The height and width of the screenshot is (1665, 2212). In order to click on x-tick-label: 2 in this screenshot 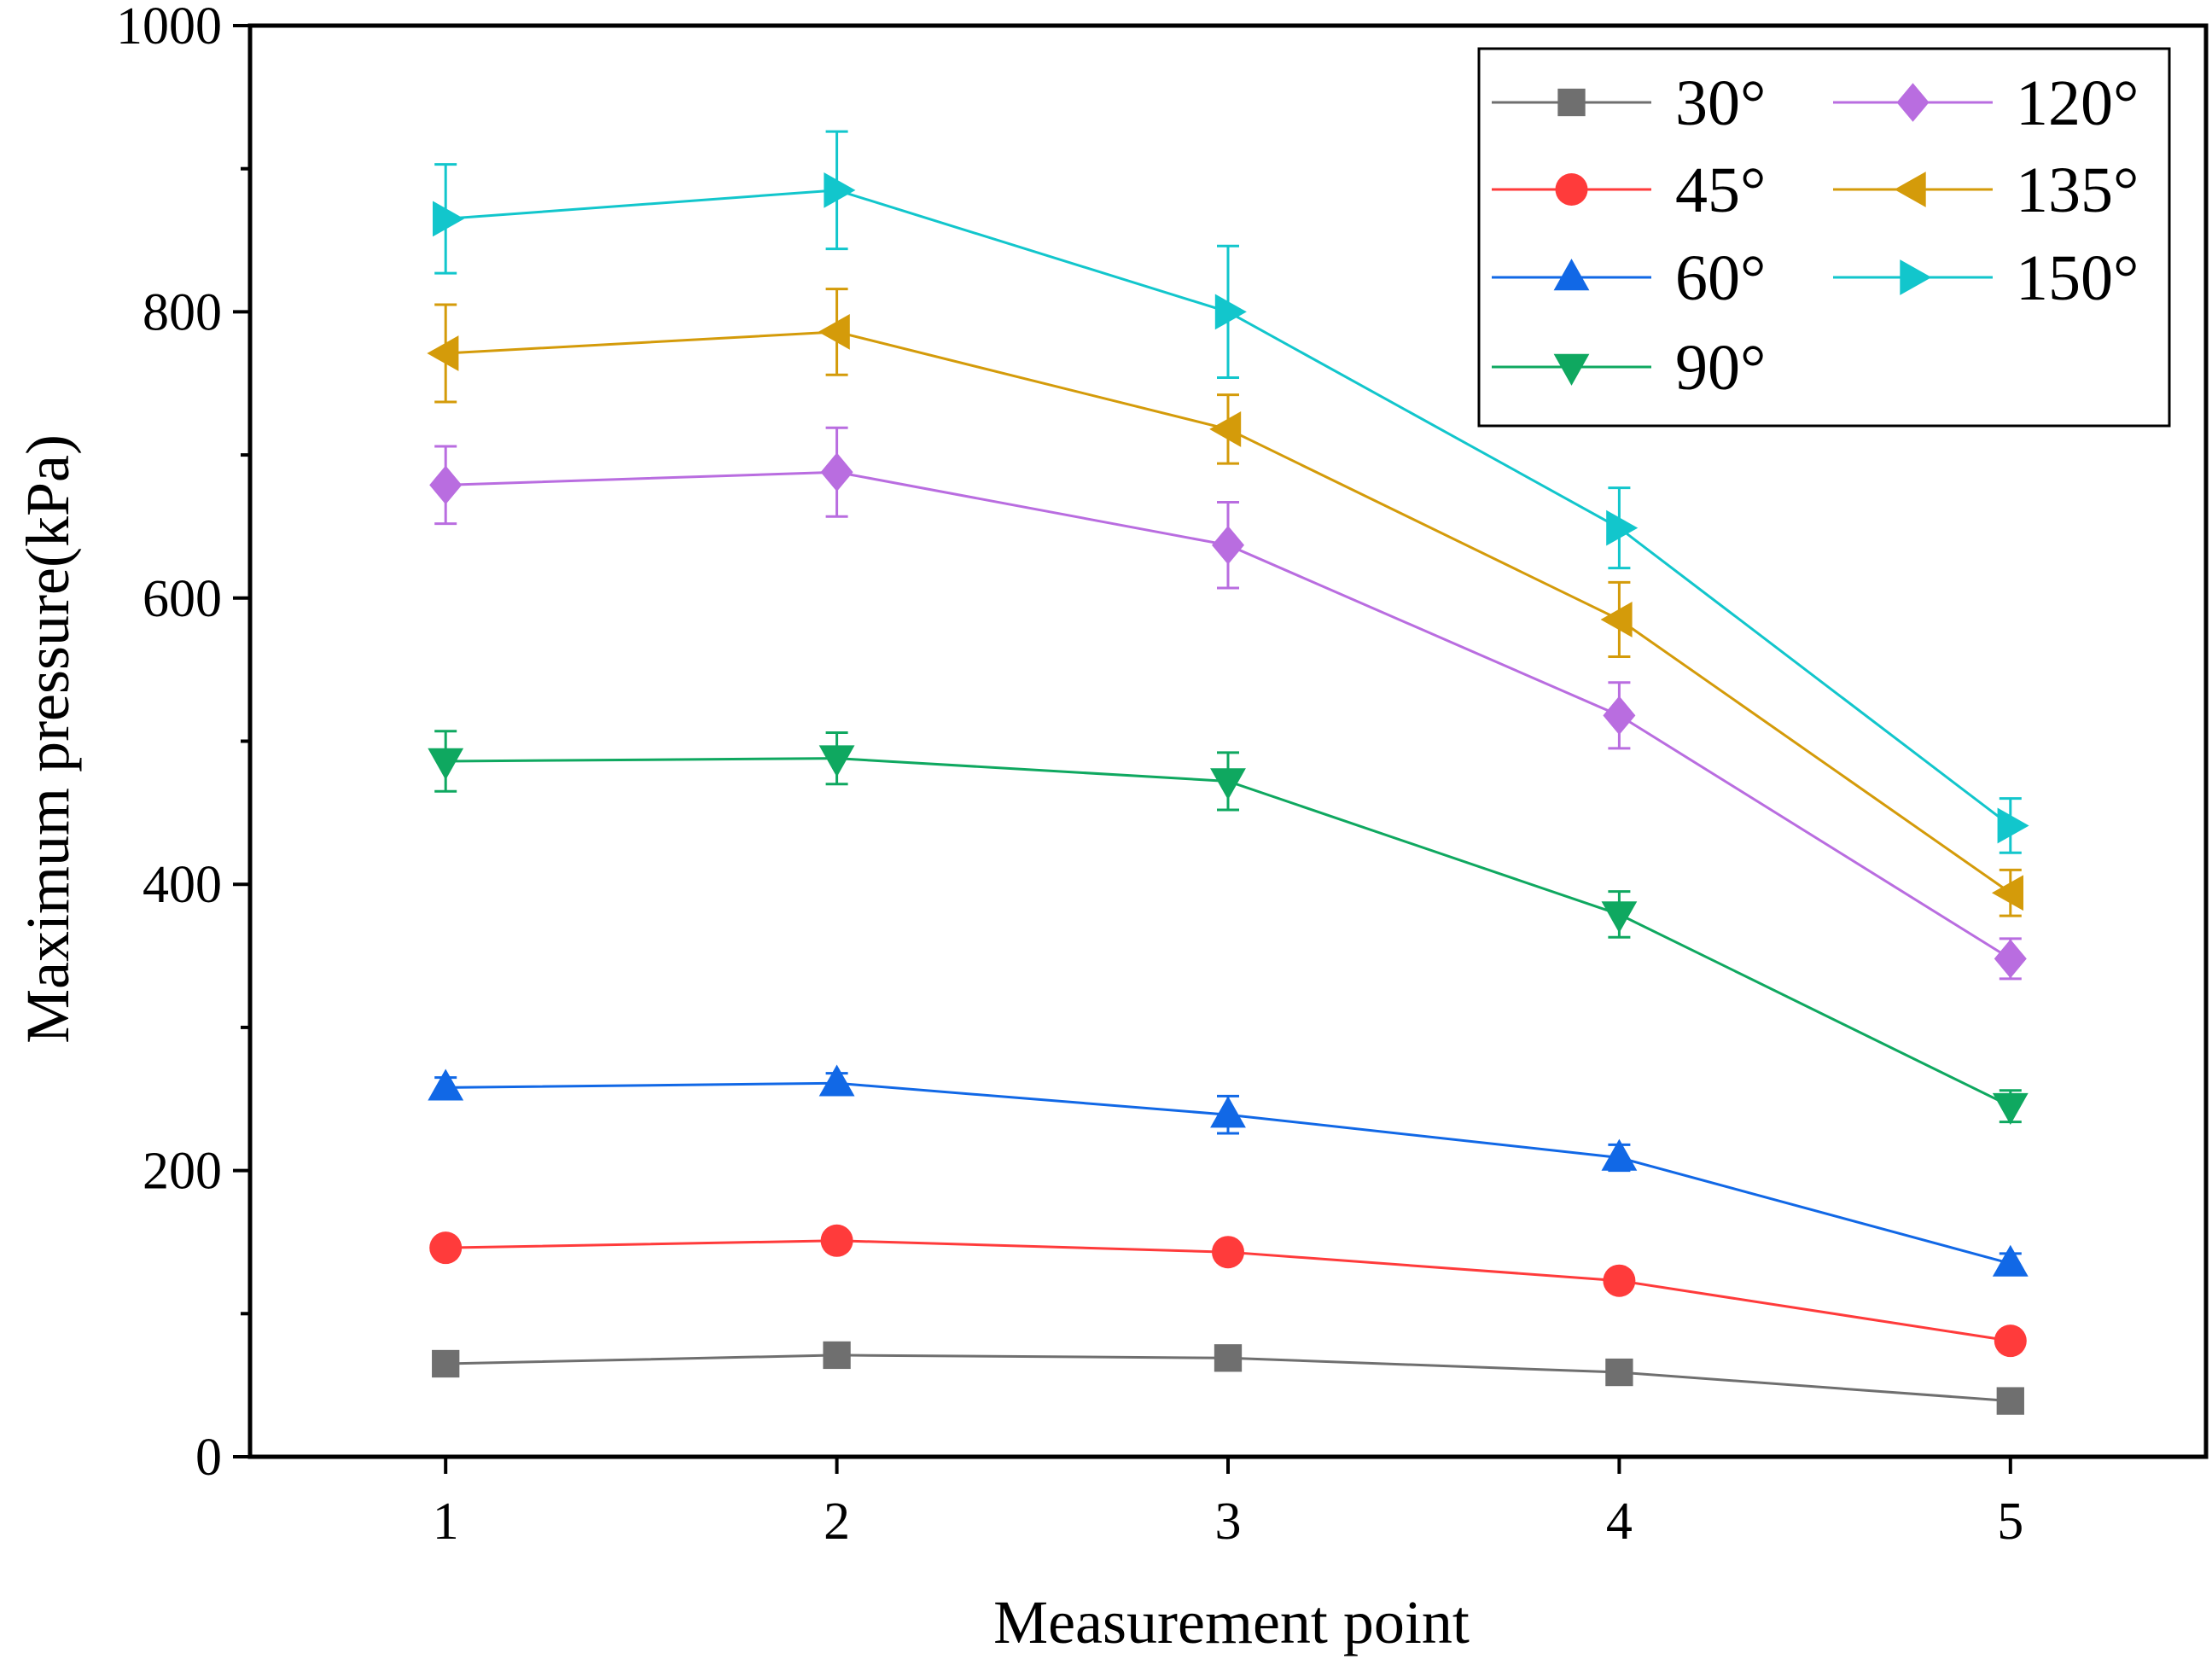, I will do `click(837, 1522)`.